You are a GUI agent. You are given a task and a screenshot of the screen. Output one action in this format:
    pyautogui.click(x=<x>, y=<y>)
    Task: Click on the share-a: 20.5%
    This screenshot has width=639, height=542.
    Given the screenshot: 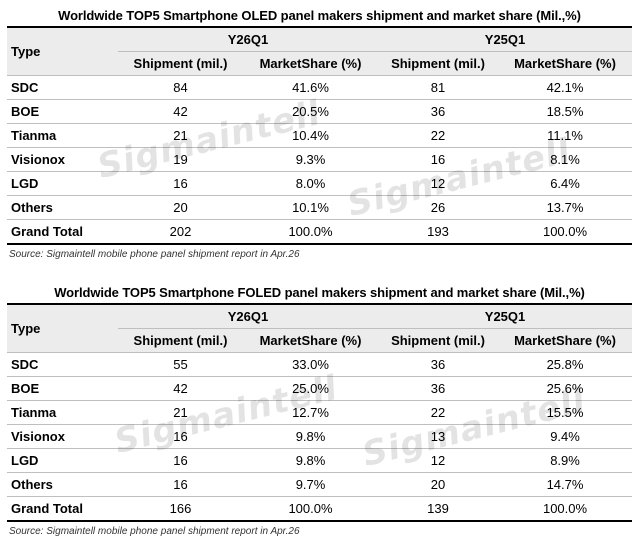 What is the action you would take?
    pyautogui.click(x=311, y=111)
    